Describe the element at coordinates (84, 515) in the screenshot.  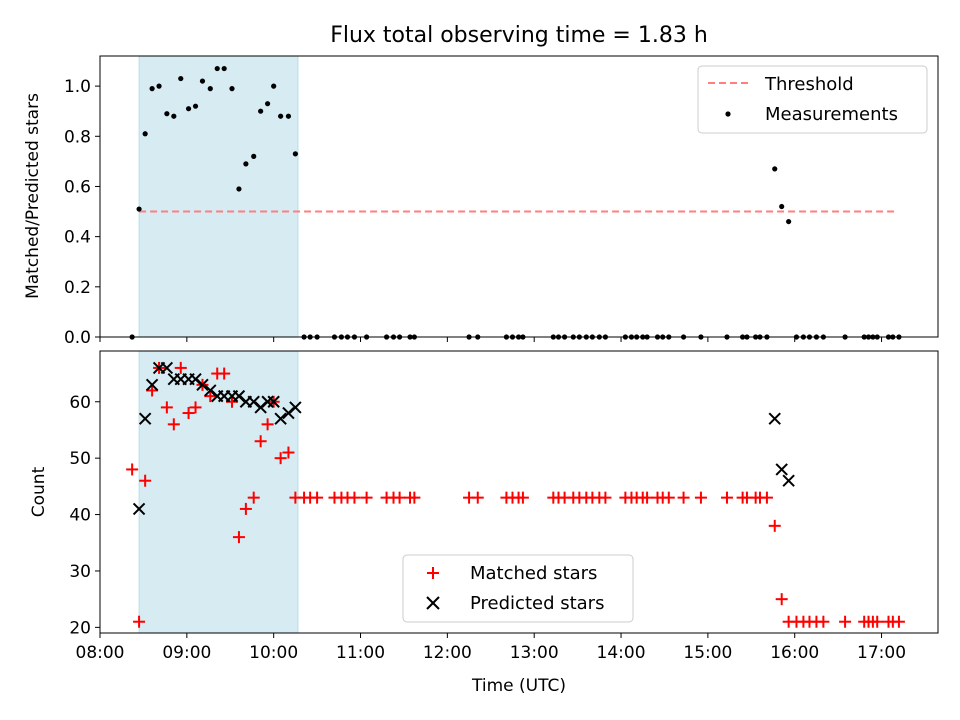
I see `bottom-y-axis: 20 30 40 50 60` at that location.